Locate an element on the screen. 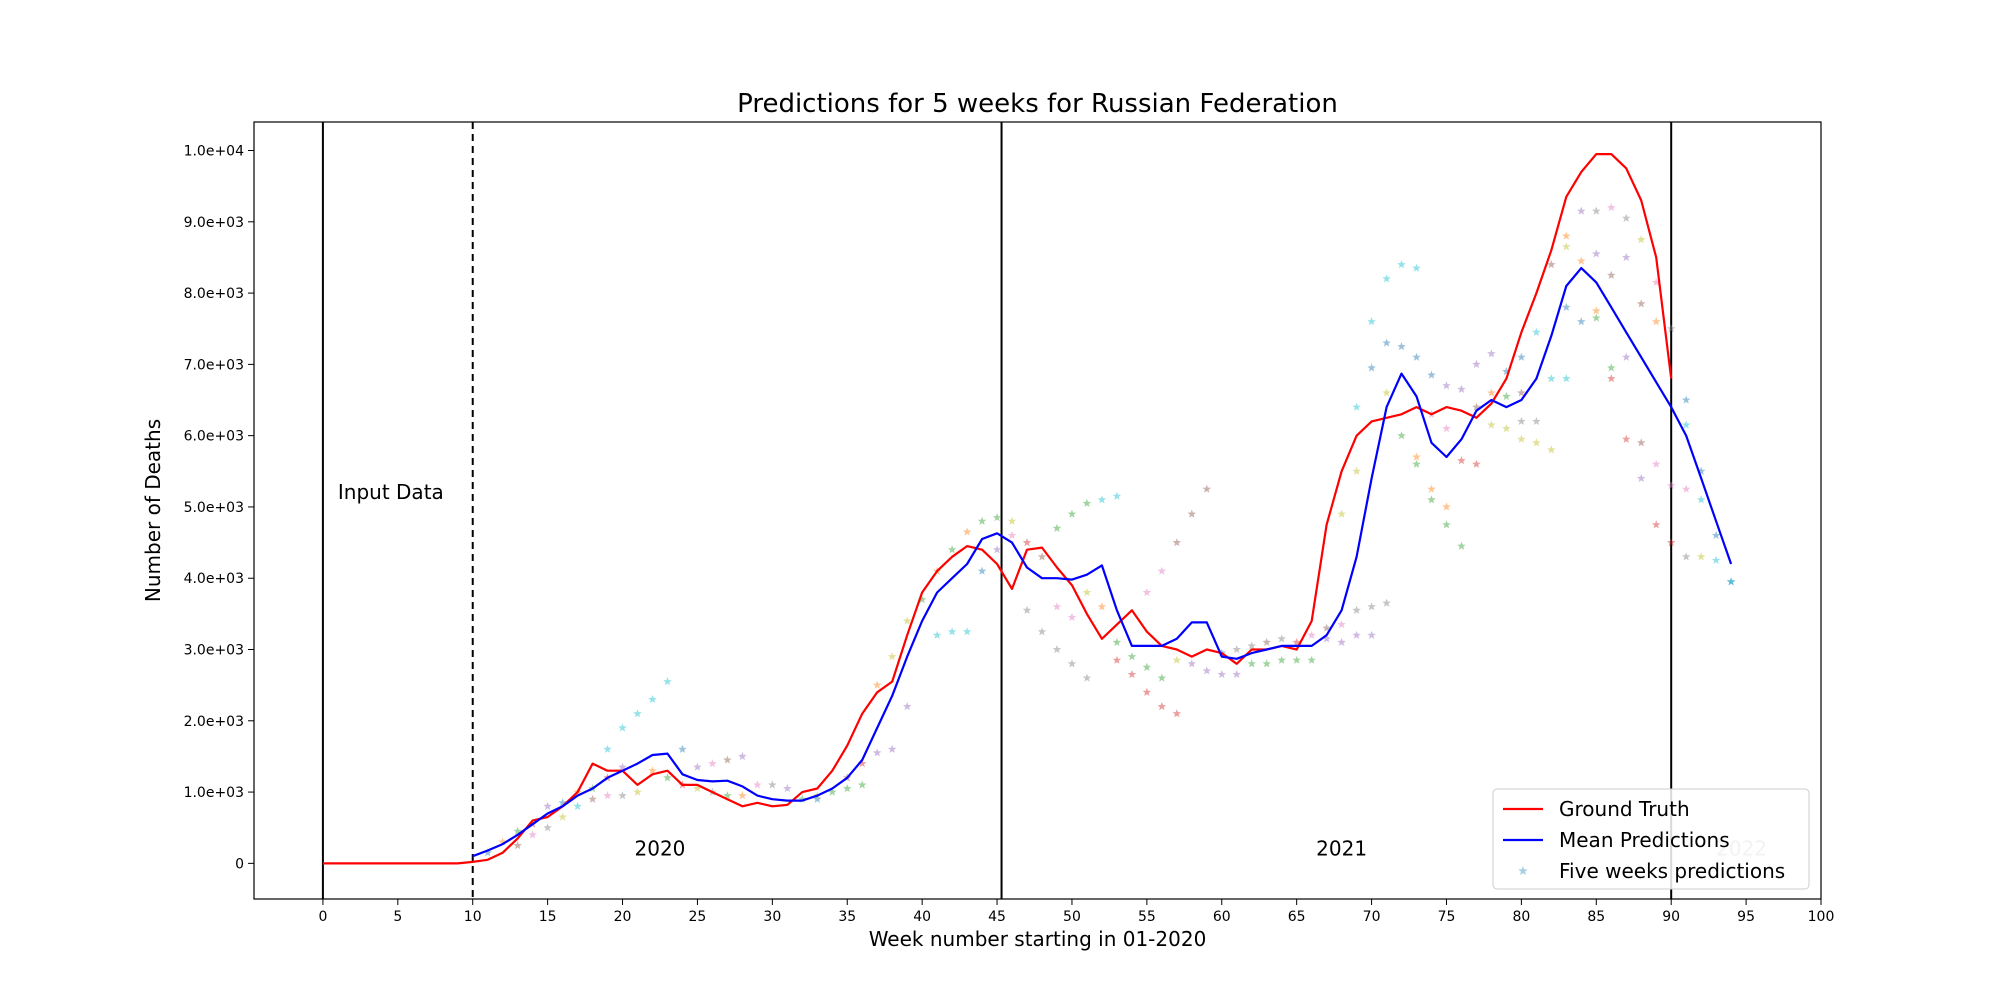  y-tick-label: 8.0e+03 is located at coordinates (214, 294).